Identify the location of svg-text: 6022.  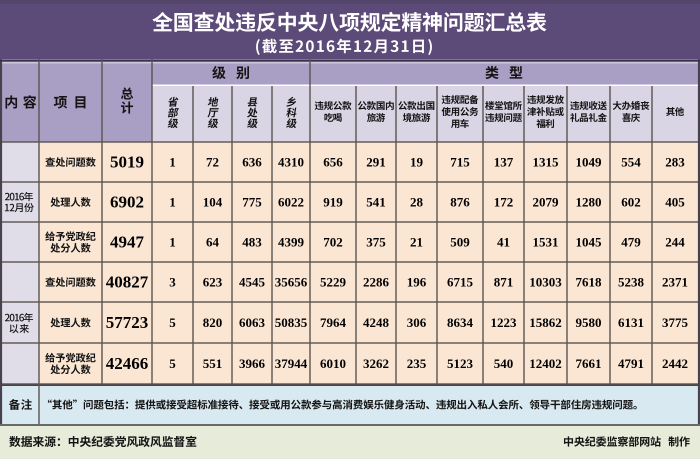
(291, 201).